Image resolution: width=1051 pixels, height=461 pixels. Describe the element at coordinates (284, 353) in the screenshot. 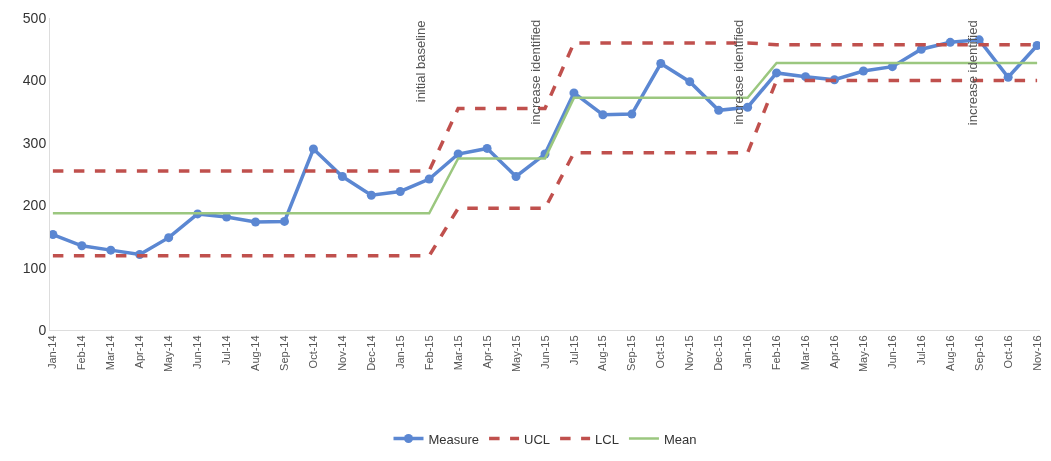

I see `x-tick-label: Sep-14` at that location.